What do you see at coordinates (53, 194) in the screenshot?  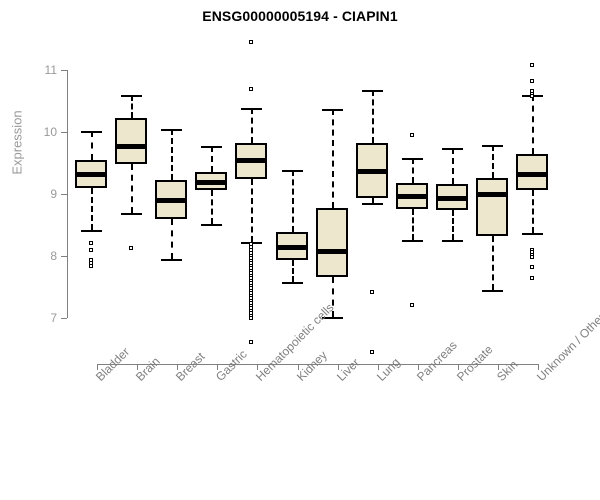 I see `y-axis-tick-label: 9` at bounding box center [53, 194].